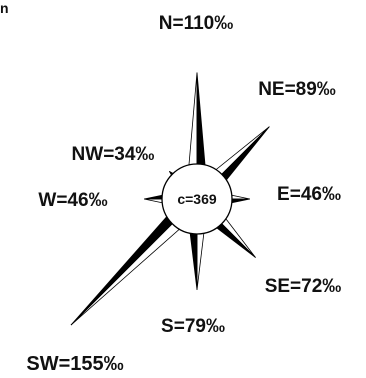  What do you see at coordinates (196, 23) in the screenshot?
I see `label-n: N=110‰` at bounding box center [196, 23].